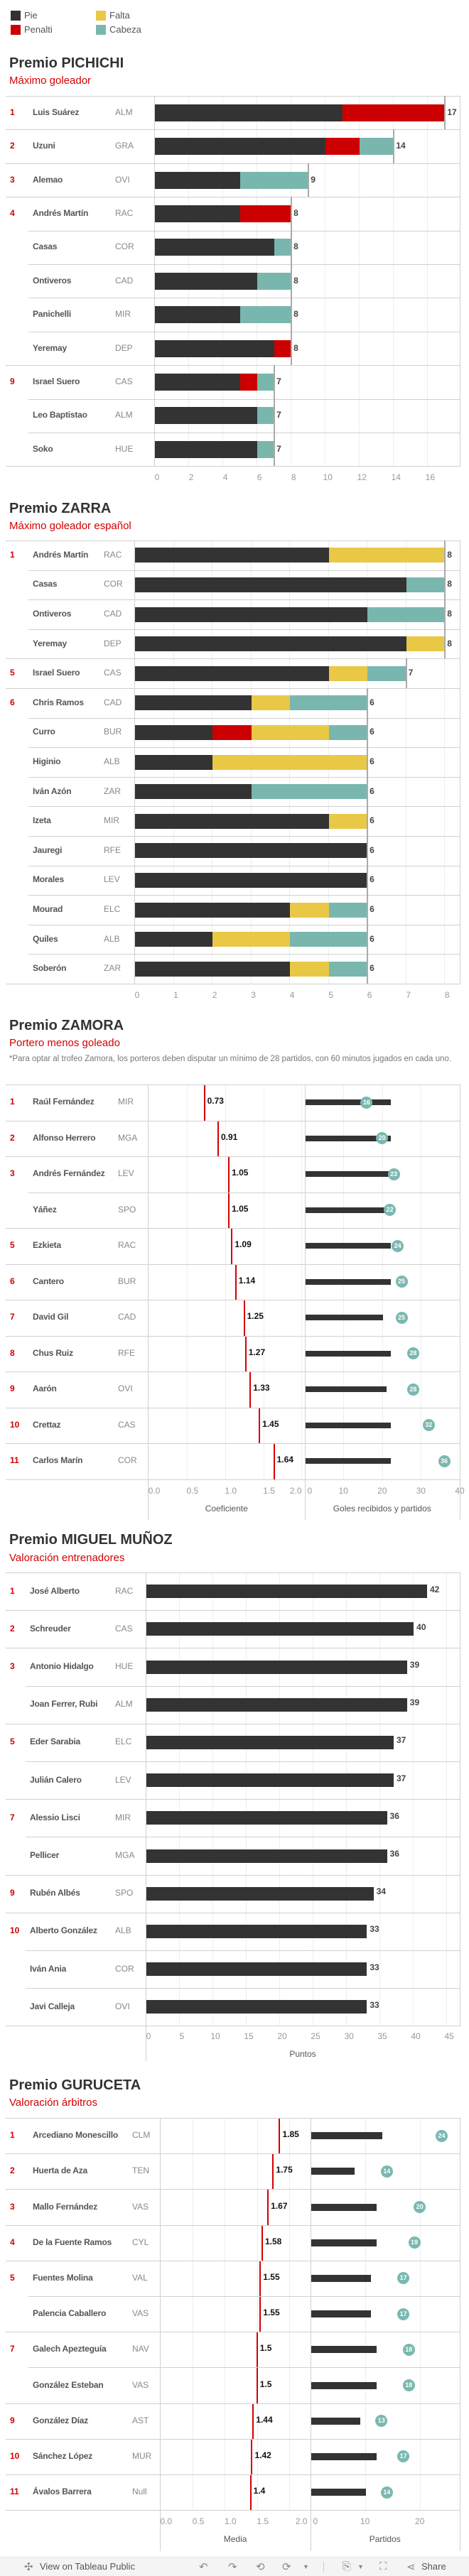 The image size is (469, 2576). Describe the element at coordinates (62, 2492) in the screenshot. I see `player-name: Ávalos Barrera` at that location.